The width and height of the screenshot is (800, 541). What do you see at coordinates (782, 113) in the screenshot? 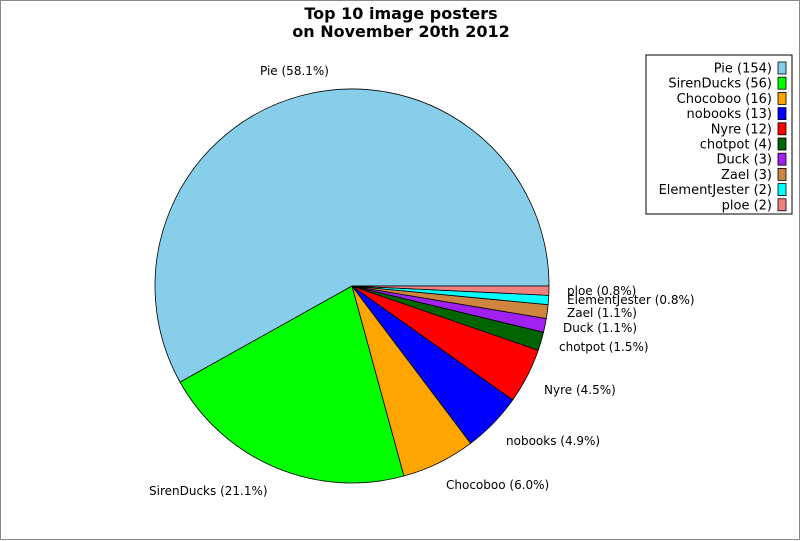
I see `legend-swatch-nobooks` at bounding box center [782, 113].